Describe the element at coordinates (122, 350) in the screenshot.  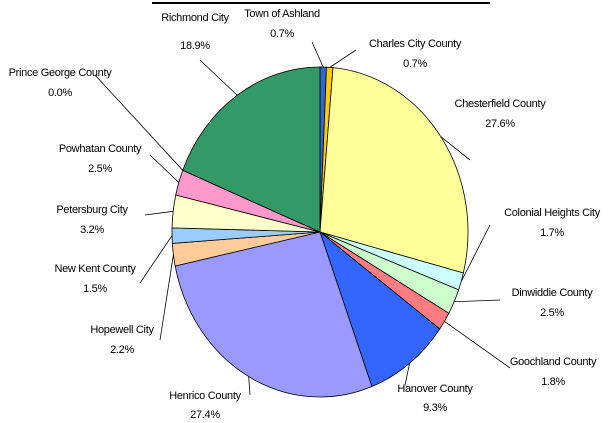
I see `slice-value: 2.2%` at that location.